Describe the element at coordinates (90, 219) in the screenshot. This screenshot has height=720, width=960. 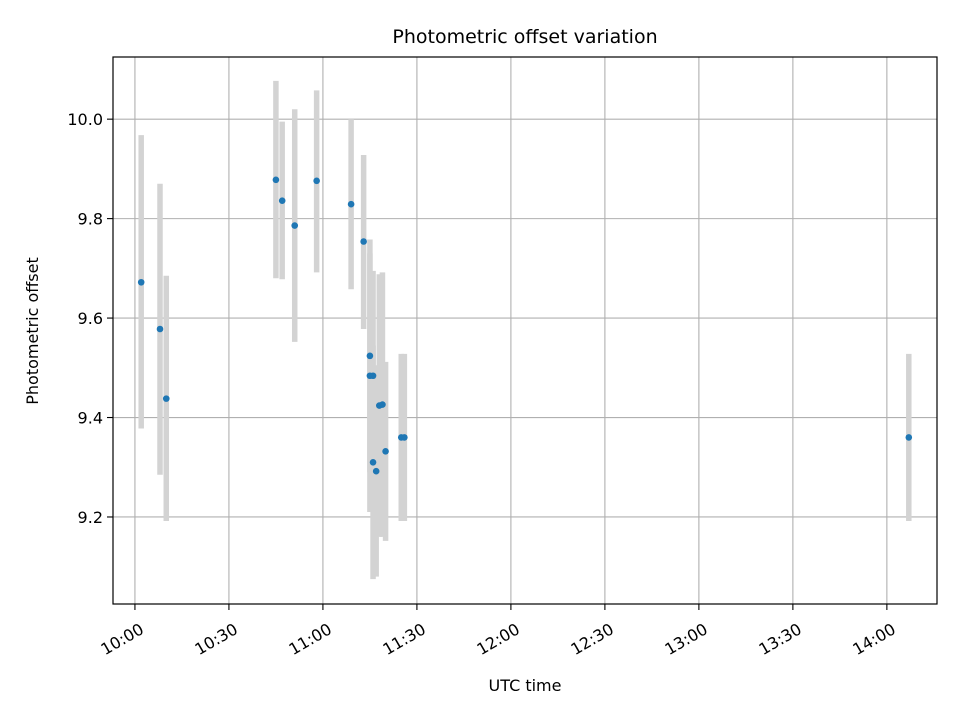
I see `y-tick-label: 9.8` at that location.